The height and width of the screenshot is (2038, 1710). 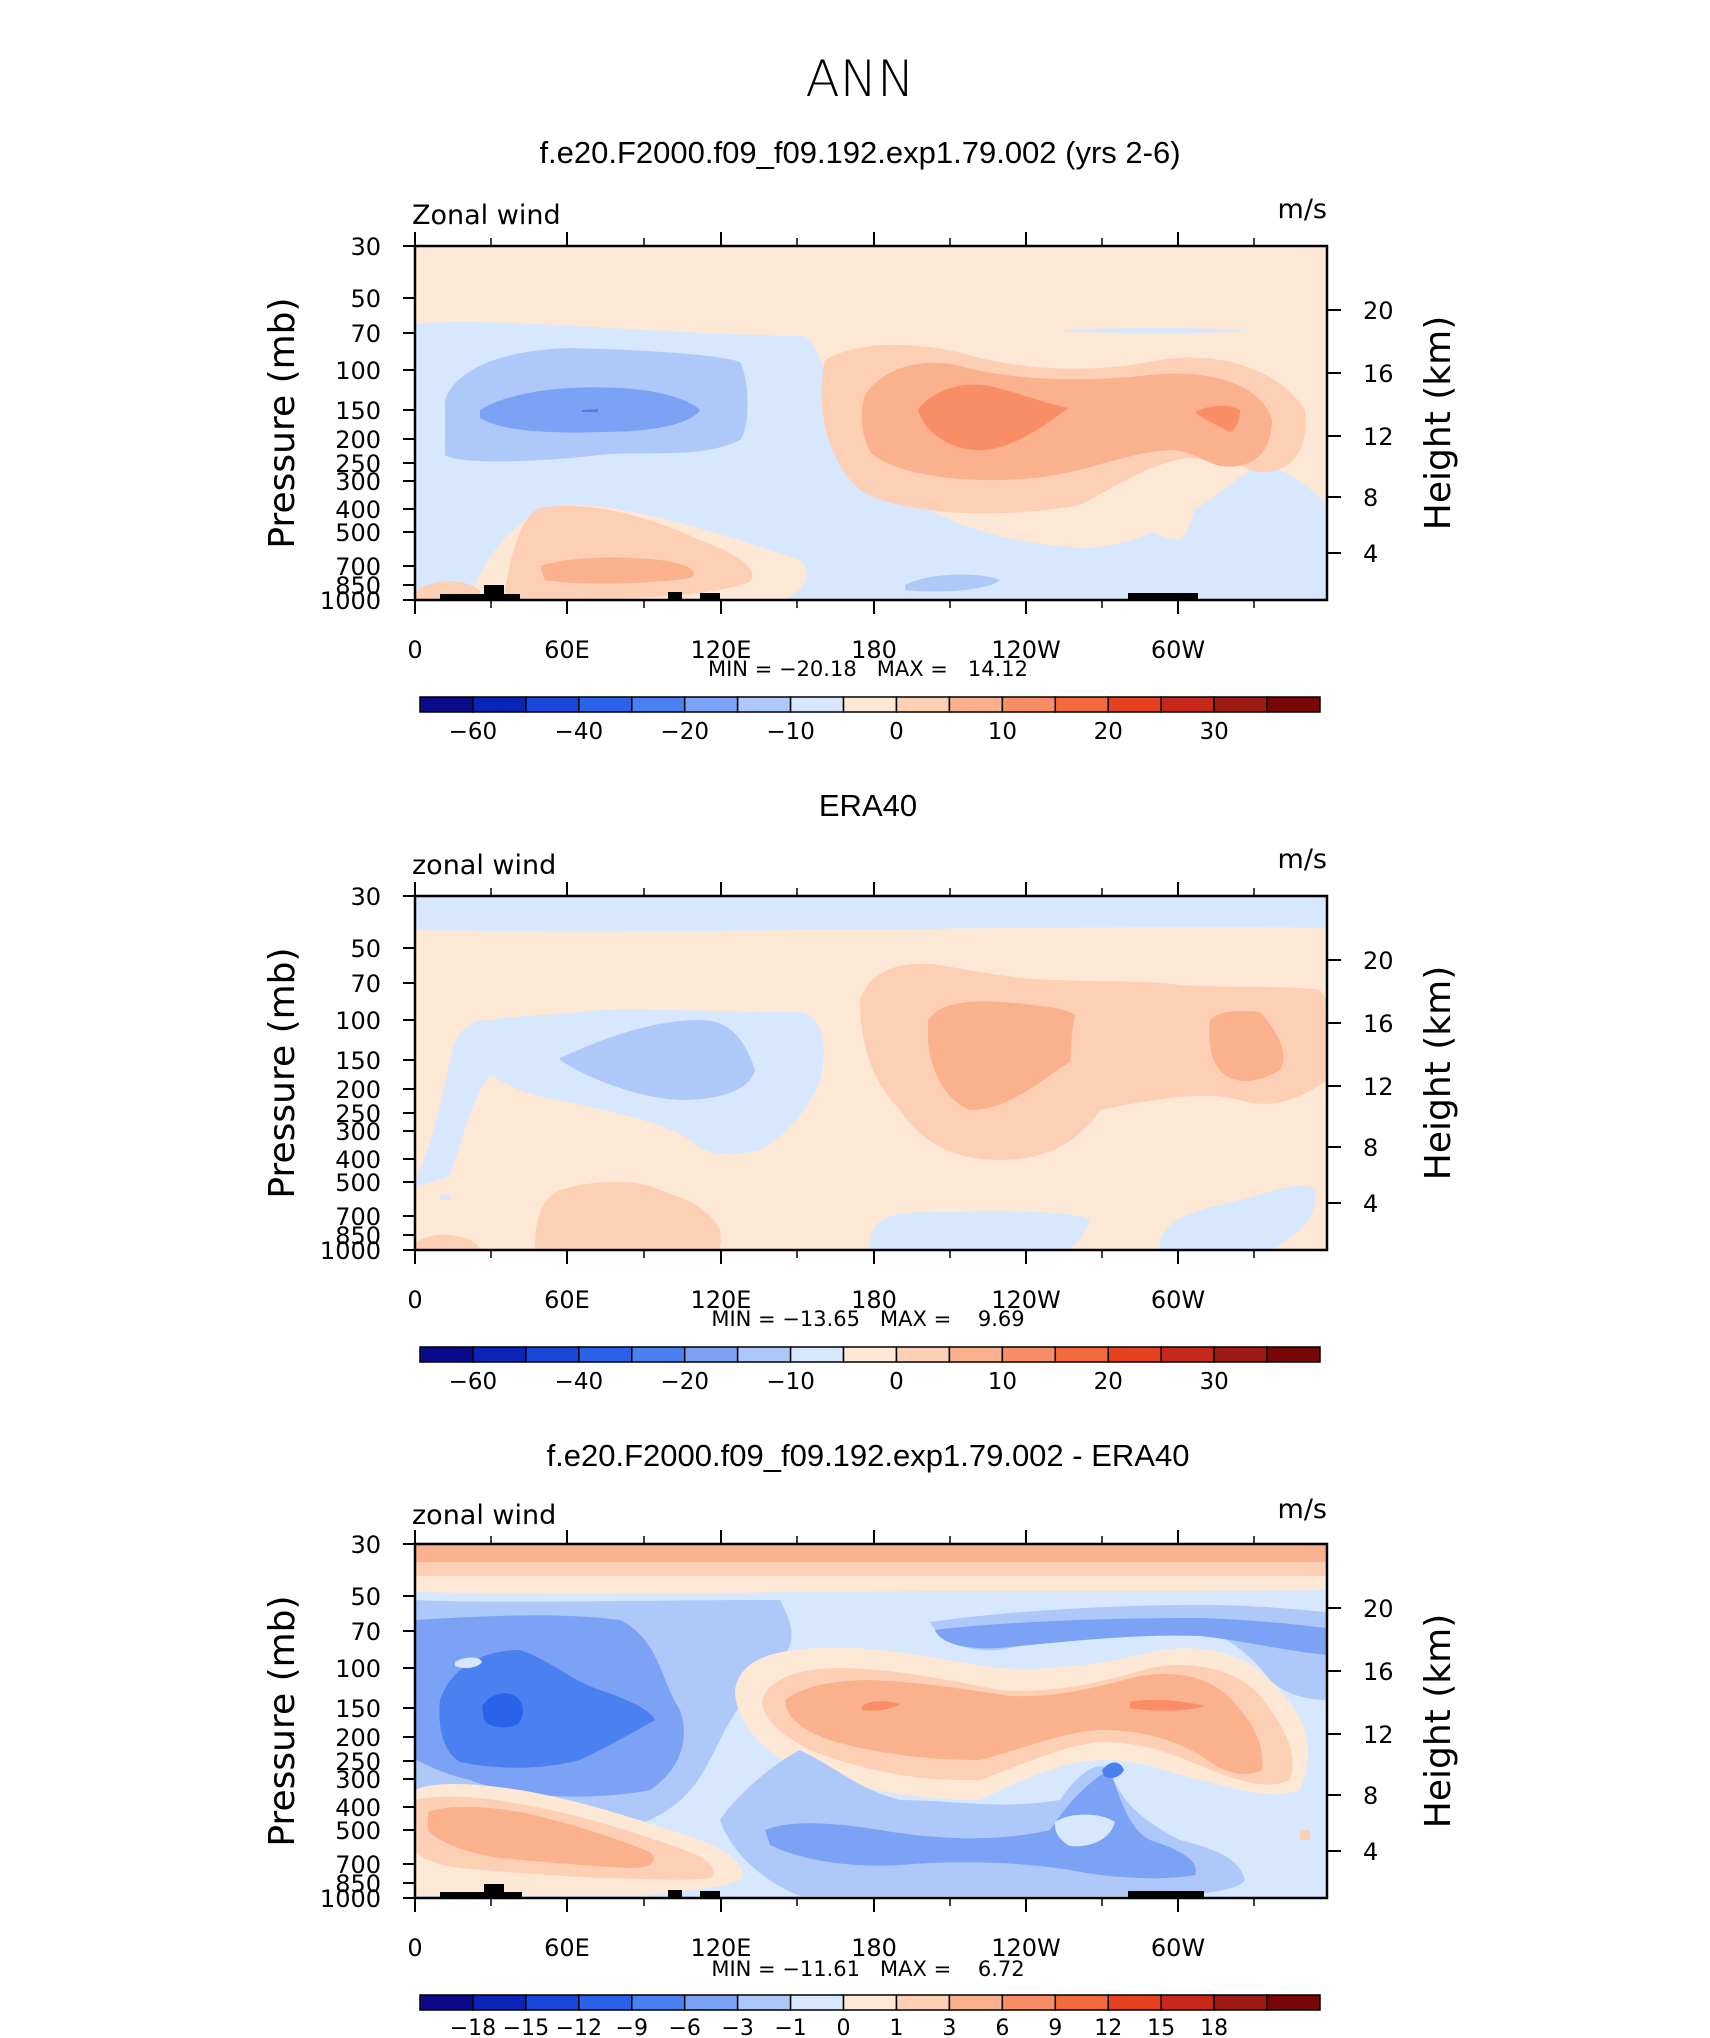 I want to click on colorbar-label: 3, so click(x=949, y=2027).